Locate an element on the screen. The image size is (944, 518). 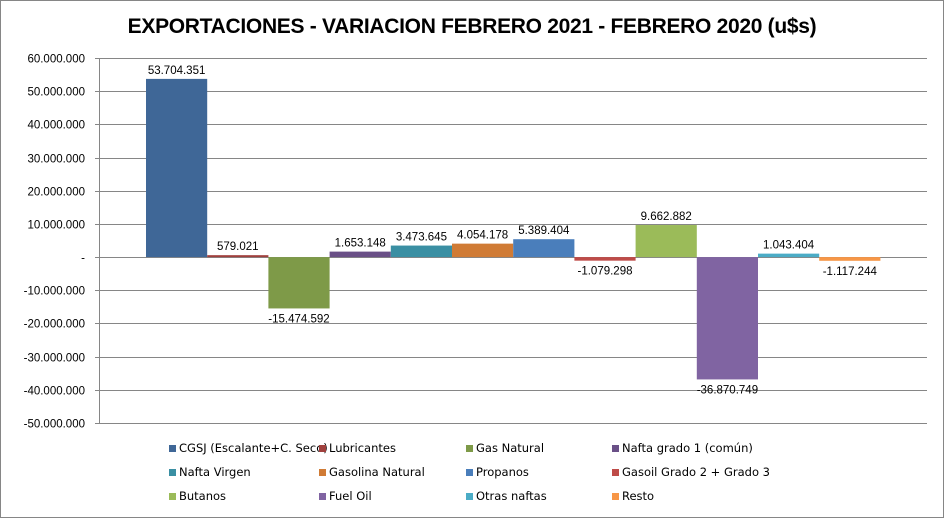
y-tick-label: 10.000.000 is located at coordinates (56, 226).